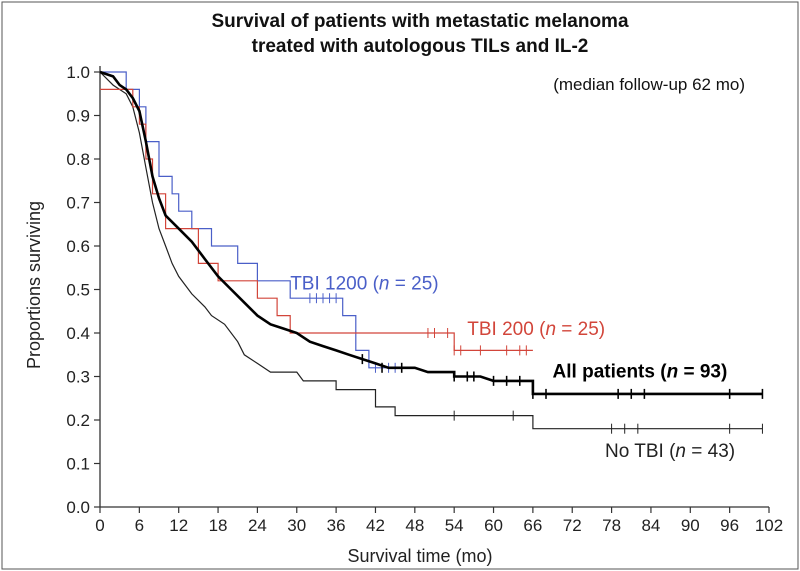  I want to click on series-label-part: = 43), so click(710, 451).